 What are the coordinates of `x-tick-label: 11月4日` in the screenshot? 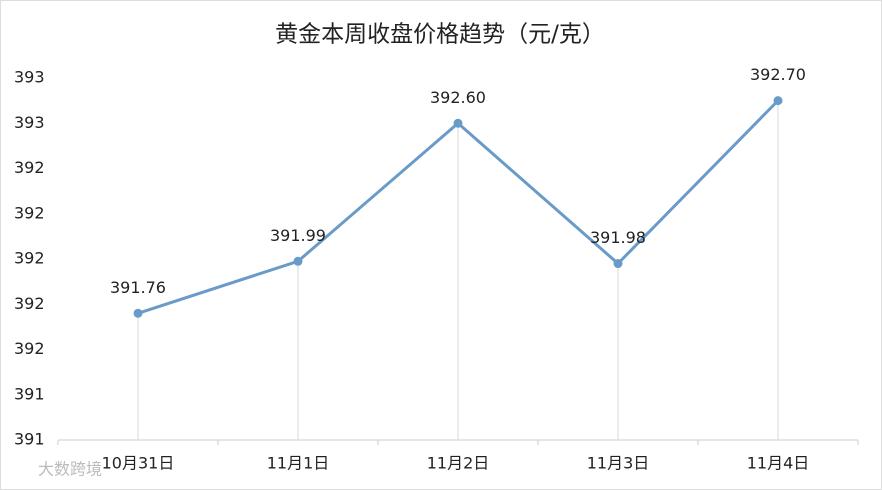 It's located at (778, 463).